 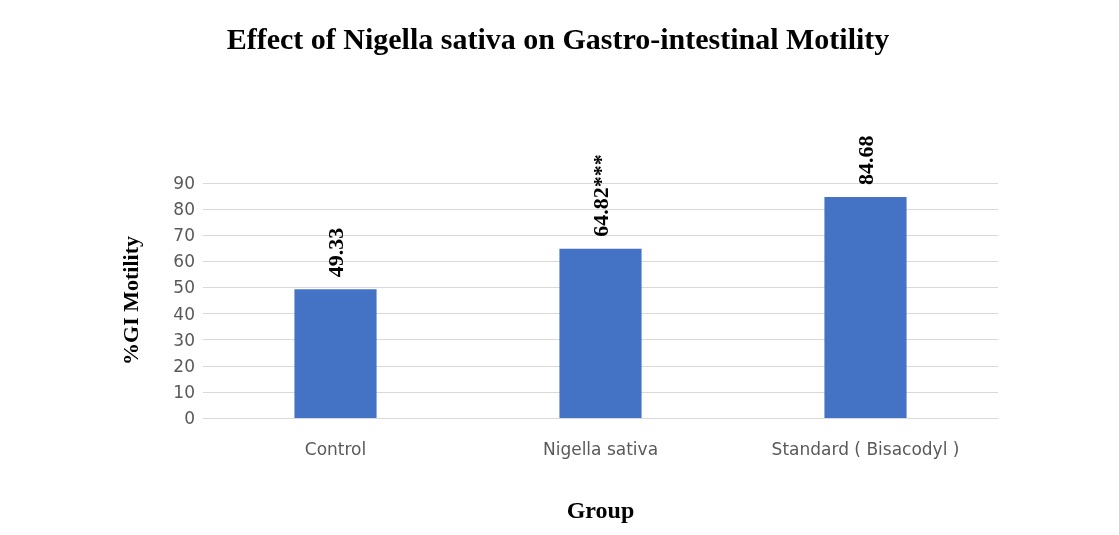 I want to click on y-tick-label: 40, so click(x=184, y=313).